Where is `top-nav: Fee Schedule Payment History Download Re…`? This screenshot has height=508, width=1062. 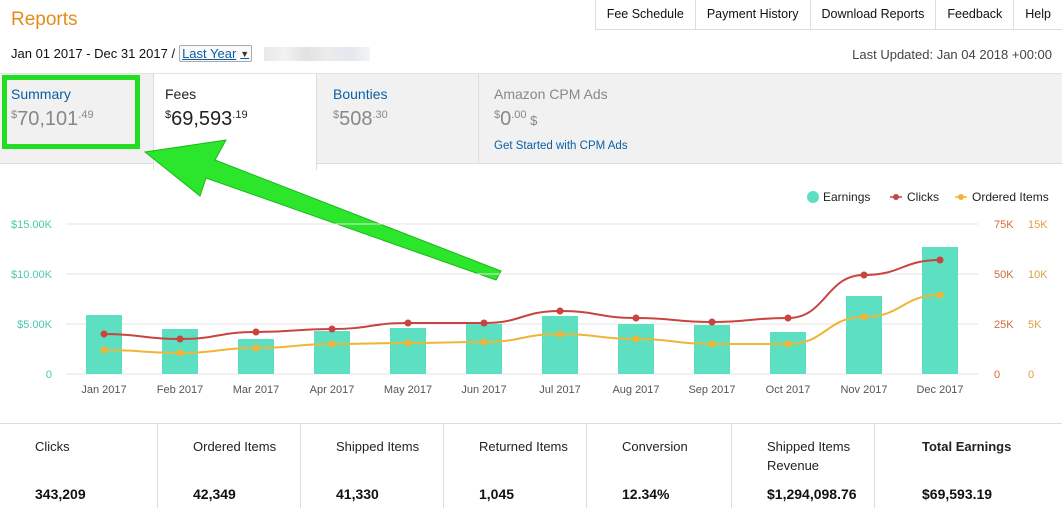 top-nav: Fee Schedule Payment History Download Re… is located at coordinates (828, 15).